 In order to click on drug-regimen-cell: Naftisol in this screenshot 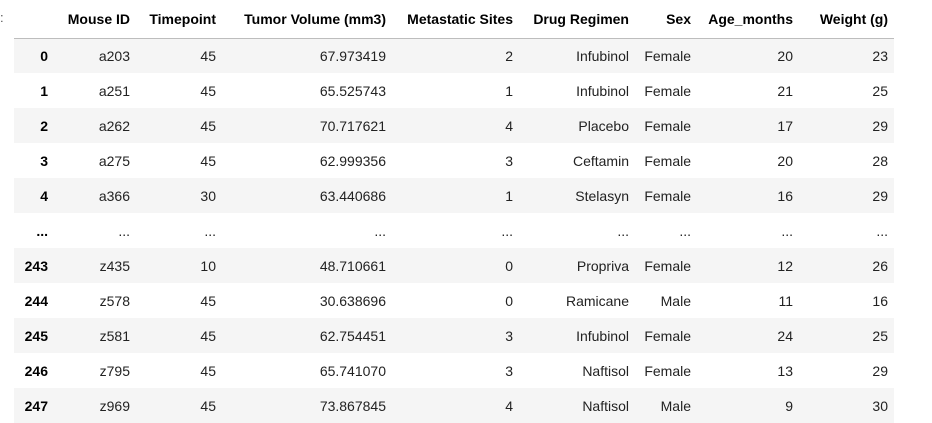, I will do `click(605, 370)`.